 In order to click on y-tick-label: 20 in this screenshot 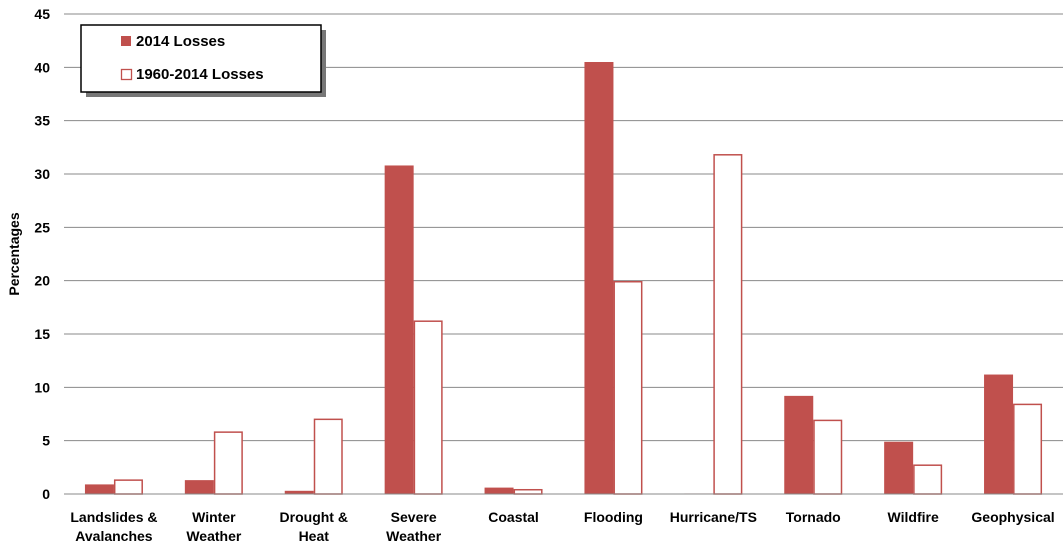, I will do `click(42, 281)`.